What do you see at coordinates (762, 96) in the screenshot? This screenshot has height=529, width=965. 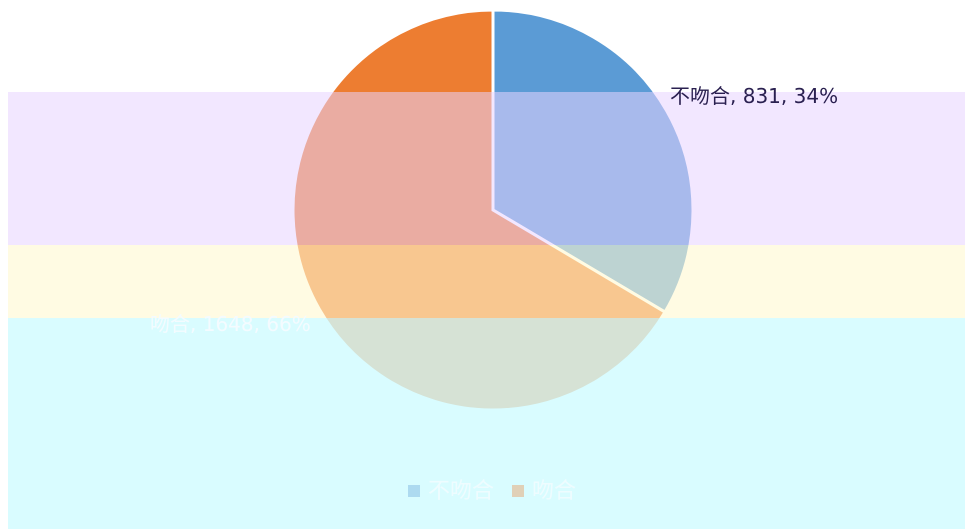 I see `label-value: 831` at bounding box center [762, 96].